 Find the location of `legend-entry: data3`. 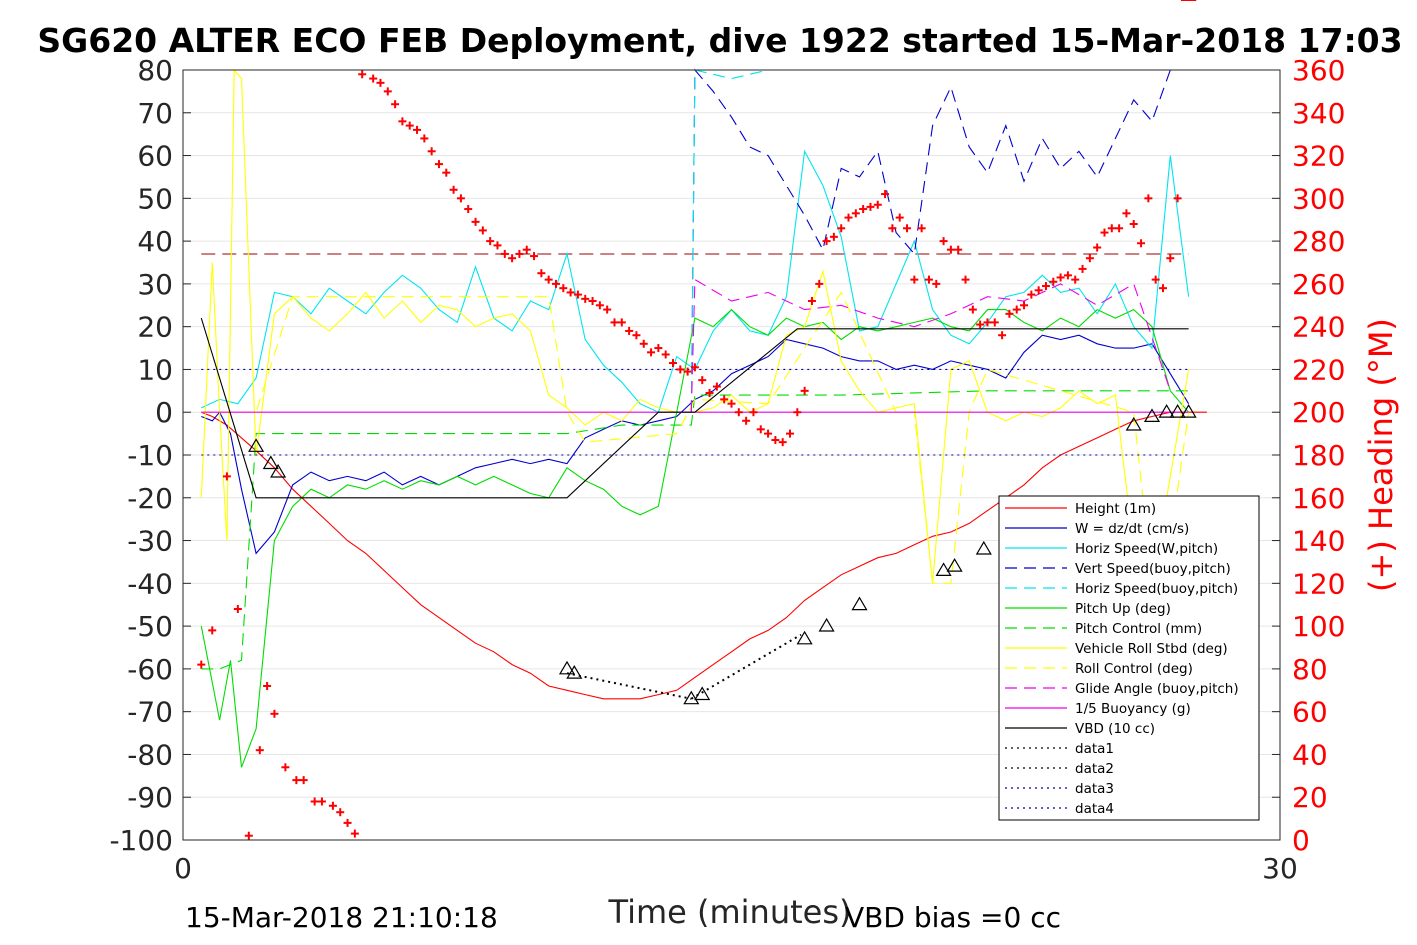

legend-entry: data3 is located at coordinates (1059, 789).